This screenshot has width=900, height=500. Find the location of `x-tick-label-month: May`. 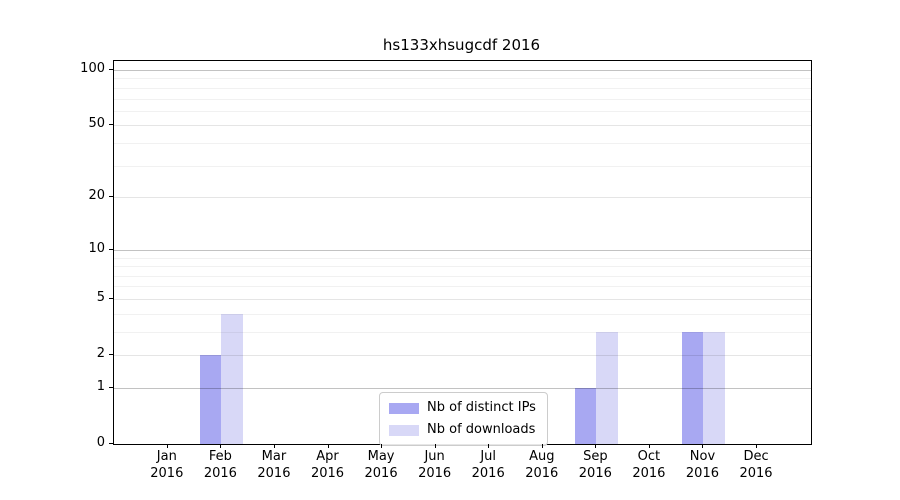

x-tick-label-month: May is located at coordinates (381, 456).